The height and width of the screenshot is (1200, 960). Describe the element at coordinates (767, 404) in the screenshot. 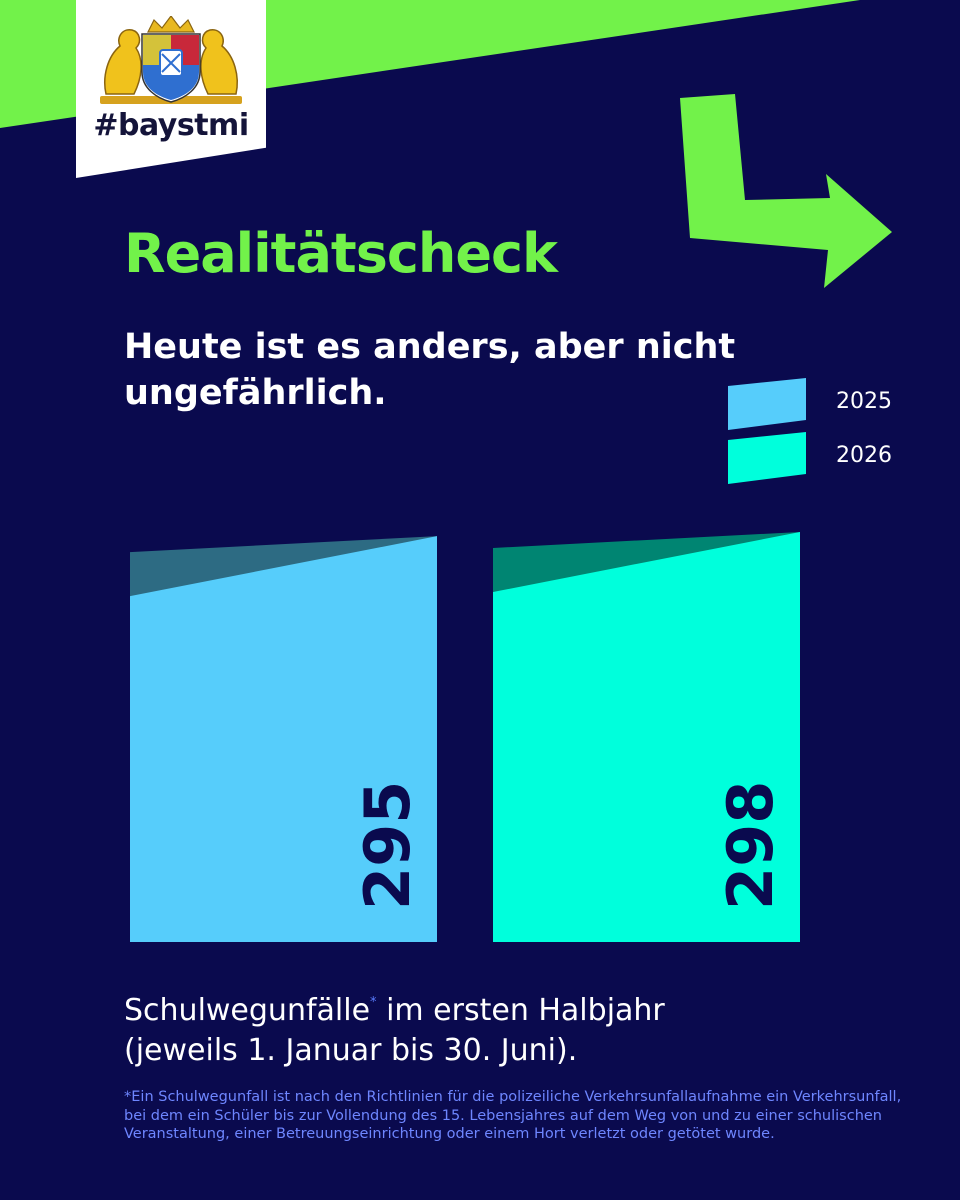

I see `legend-swatch-2025` at that location.